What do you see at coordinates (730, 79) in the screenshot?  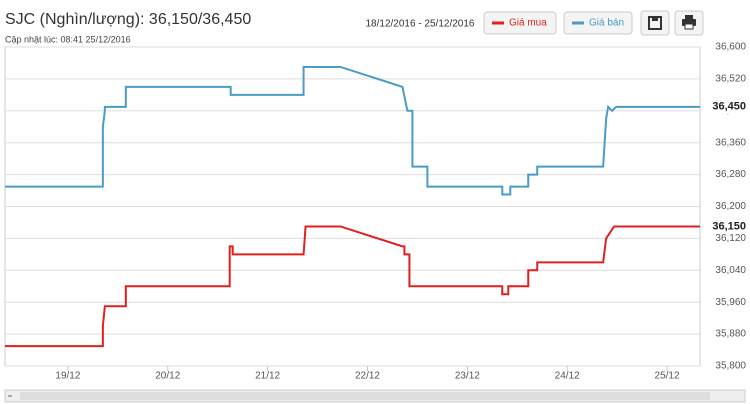 I see `y-tick-label: 36,520` at bounding box center [730, 79].